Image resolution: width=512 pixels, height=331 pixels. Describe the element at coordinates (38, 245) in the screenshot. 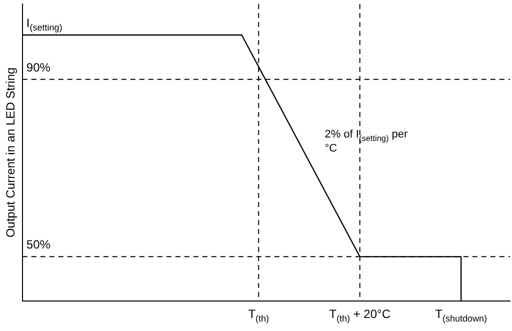

I see `y-tick-label: 50%` at that location.